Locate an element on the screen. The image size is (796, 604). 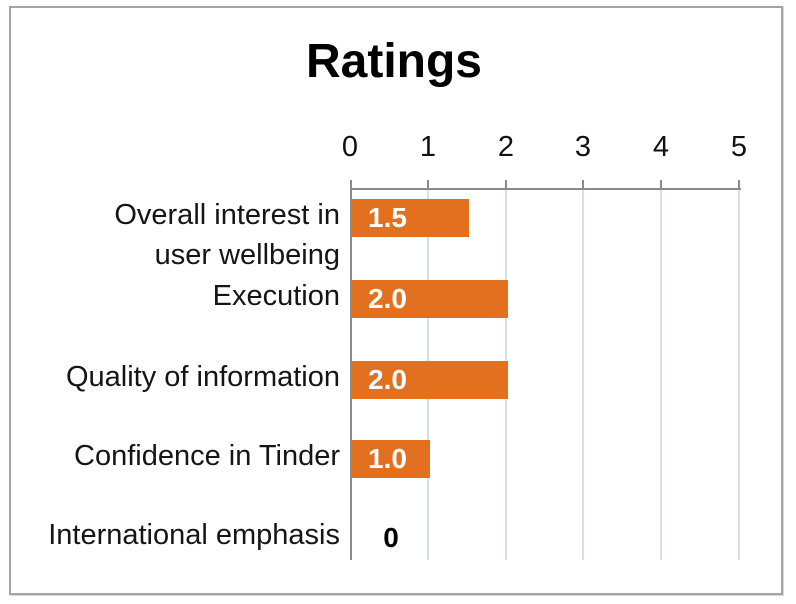
category-label: Overall interest in user wellbeing is located at coordinates (227, 235).